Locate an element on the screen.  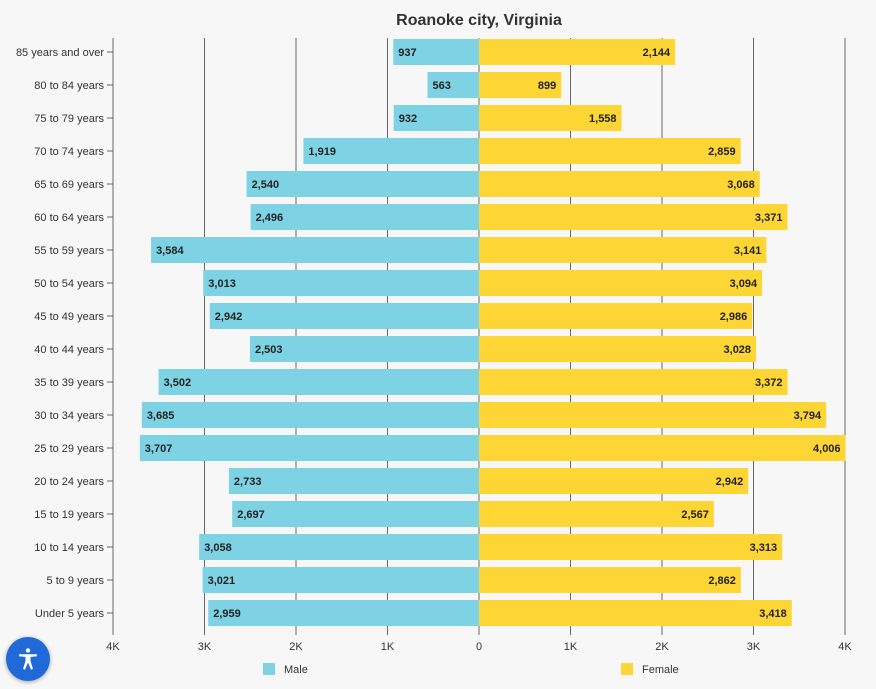
male-bar-label: 937 is located at coordinates (407, 53).